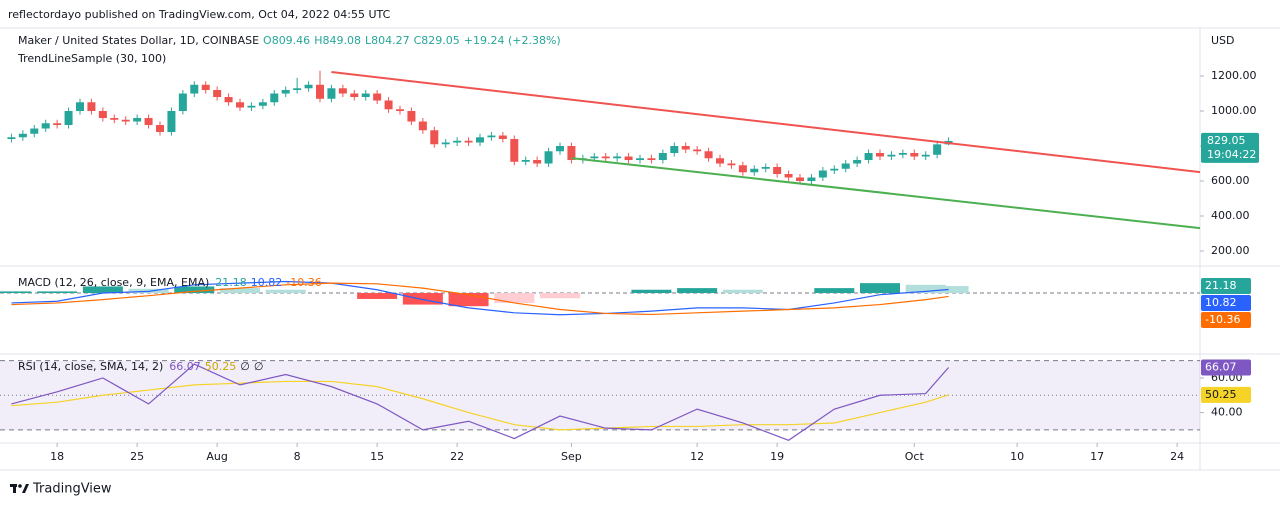  I want to click on countdown: 19:04:22, so click(1231, 154).